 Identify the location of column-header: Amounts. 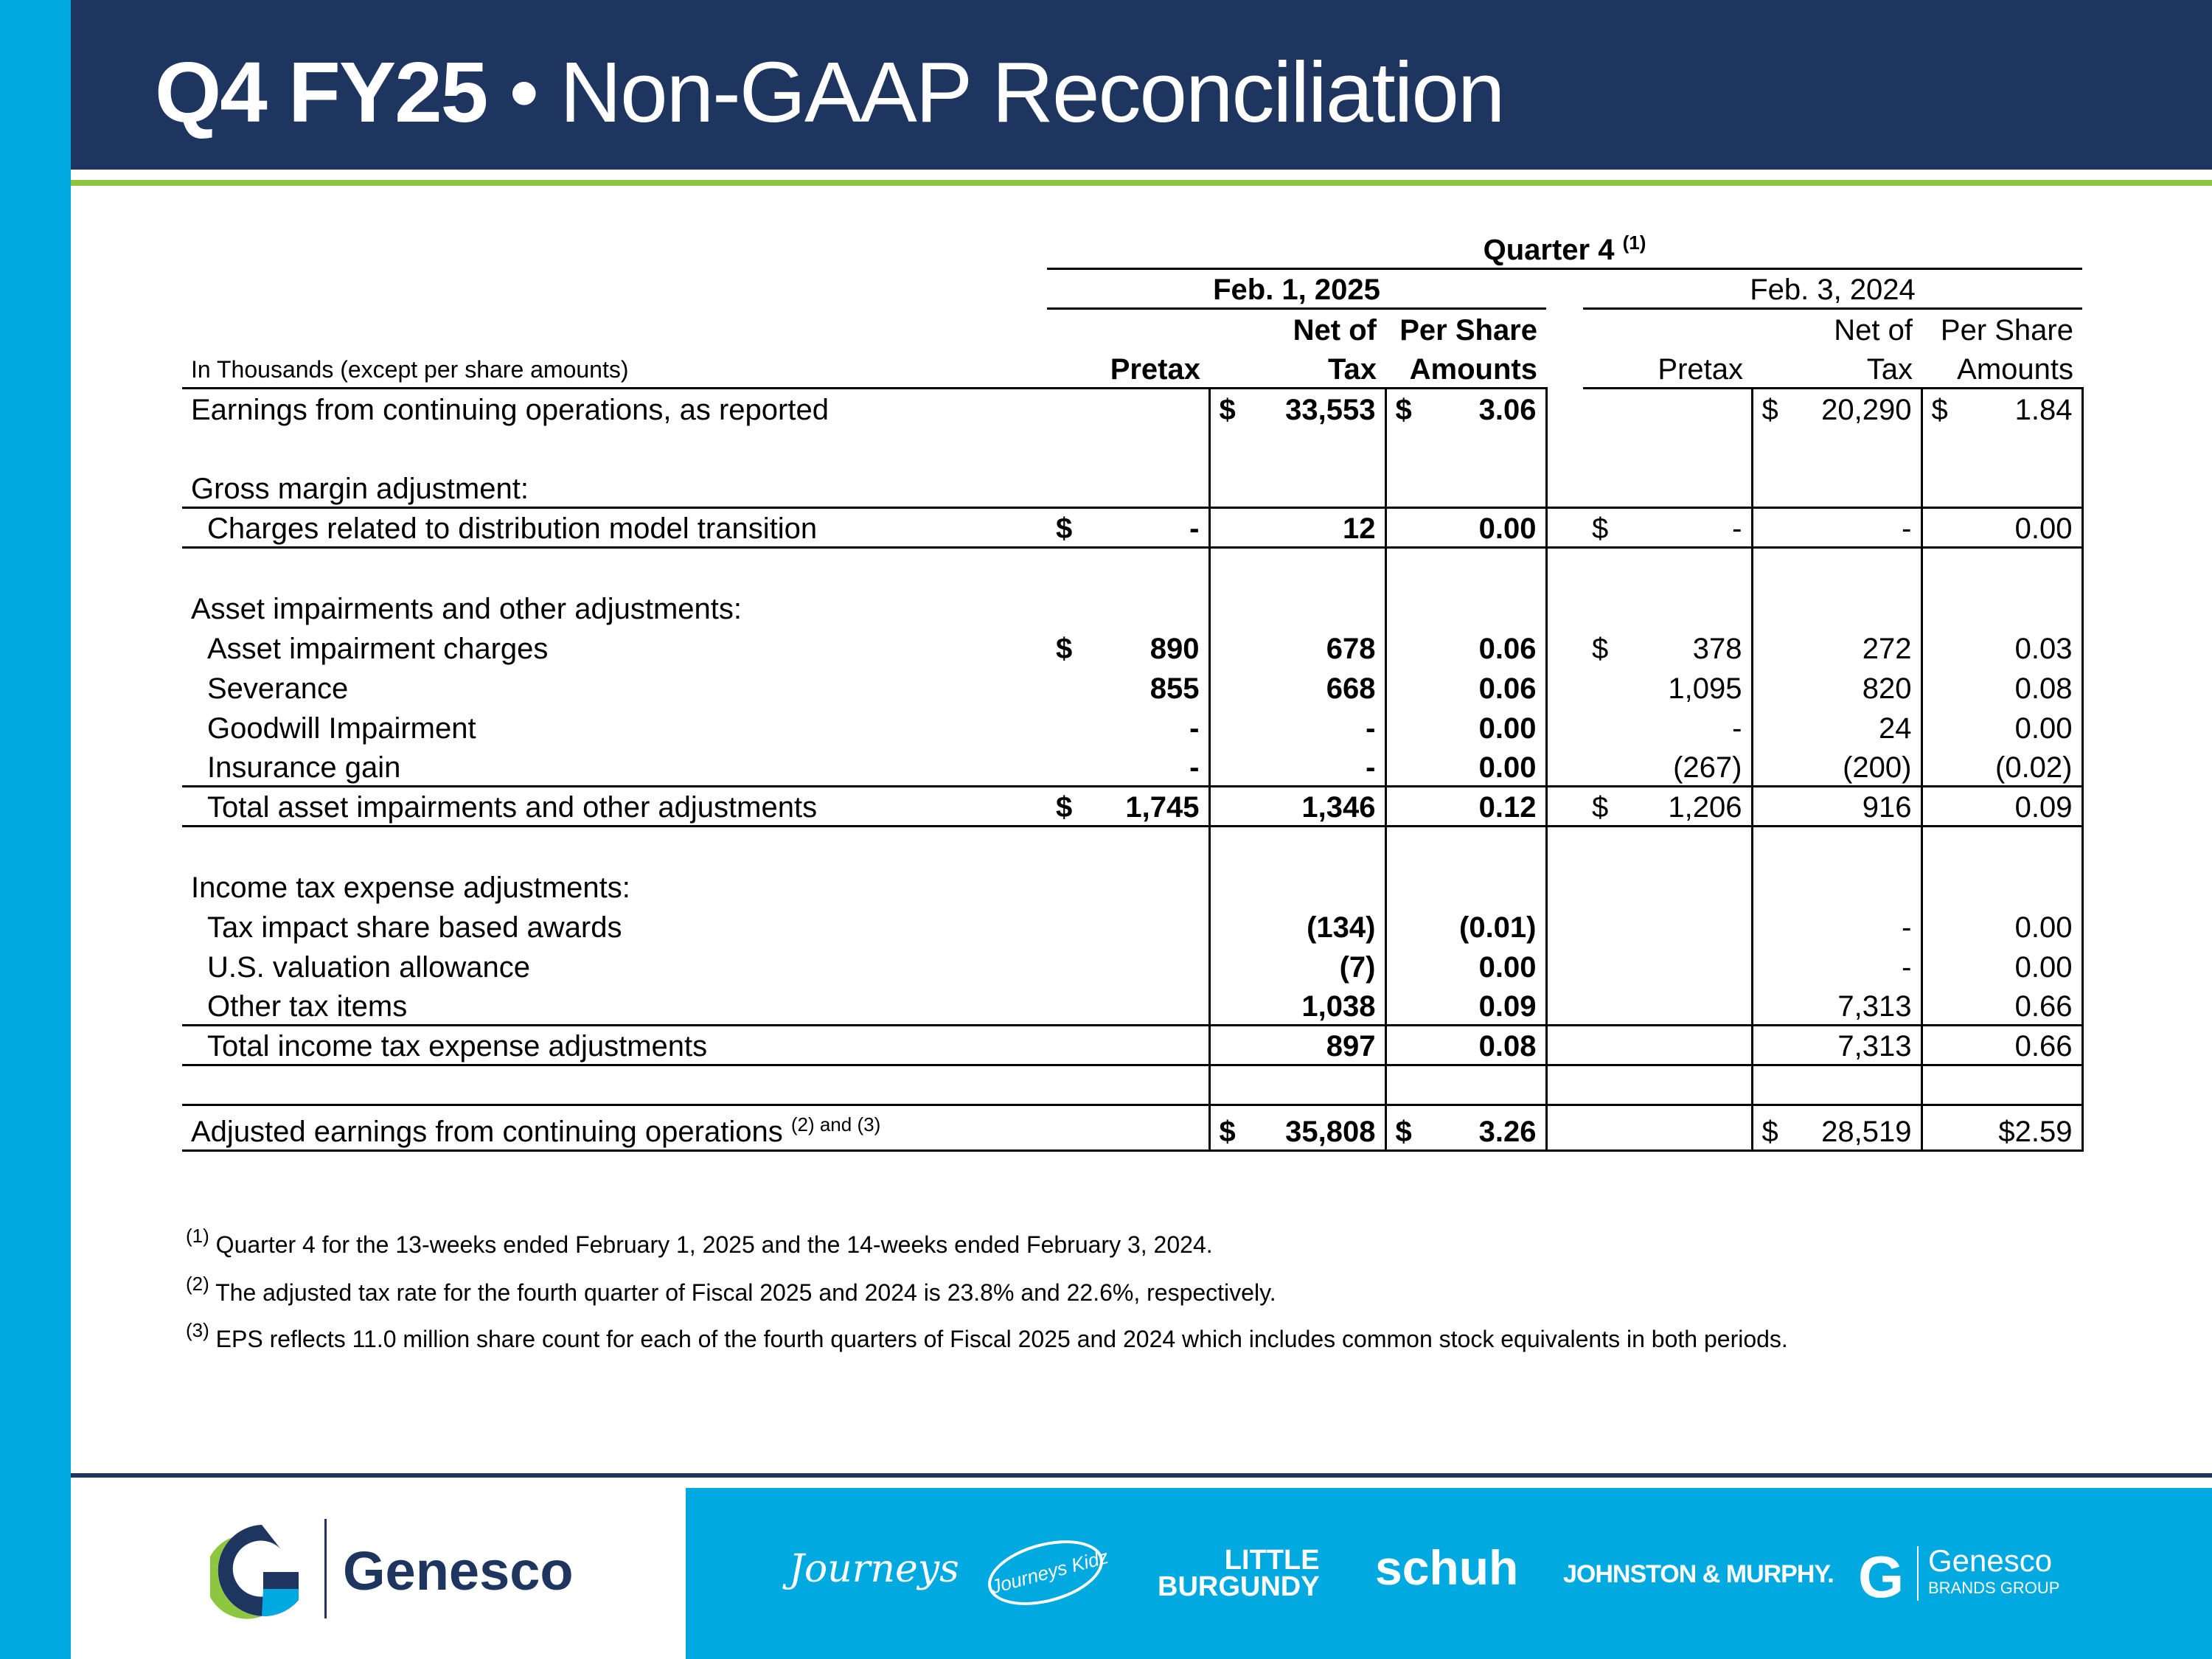
(2001, 368).